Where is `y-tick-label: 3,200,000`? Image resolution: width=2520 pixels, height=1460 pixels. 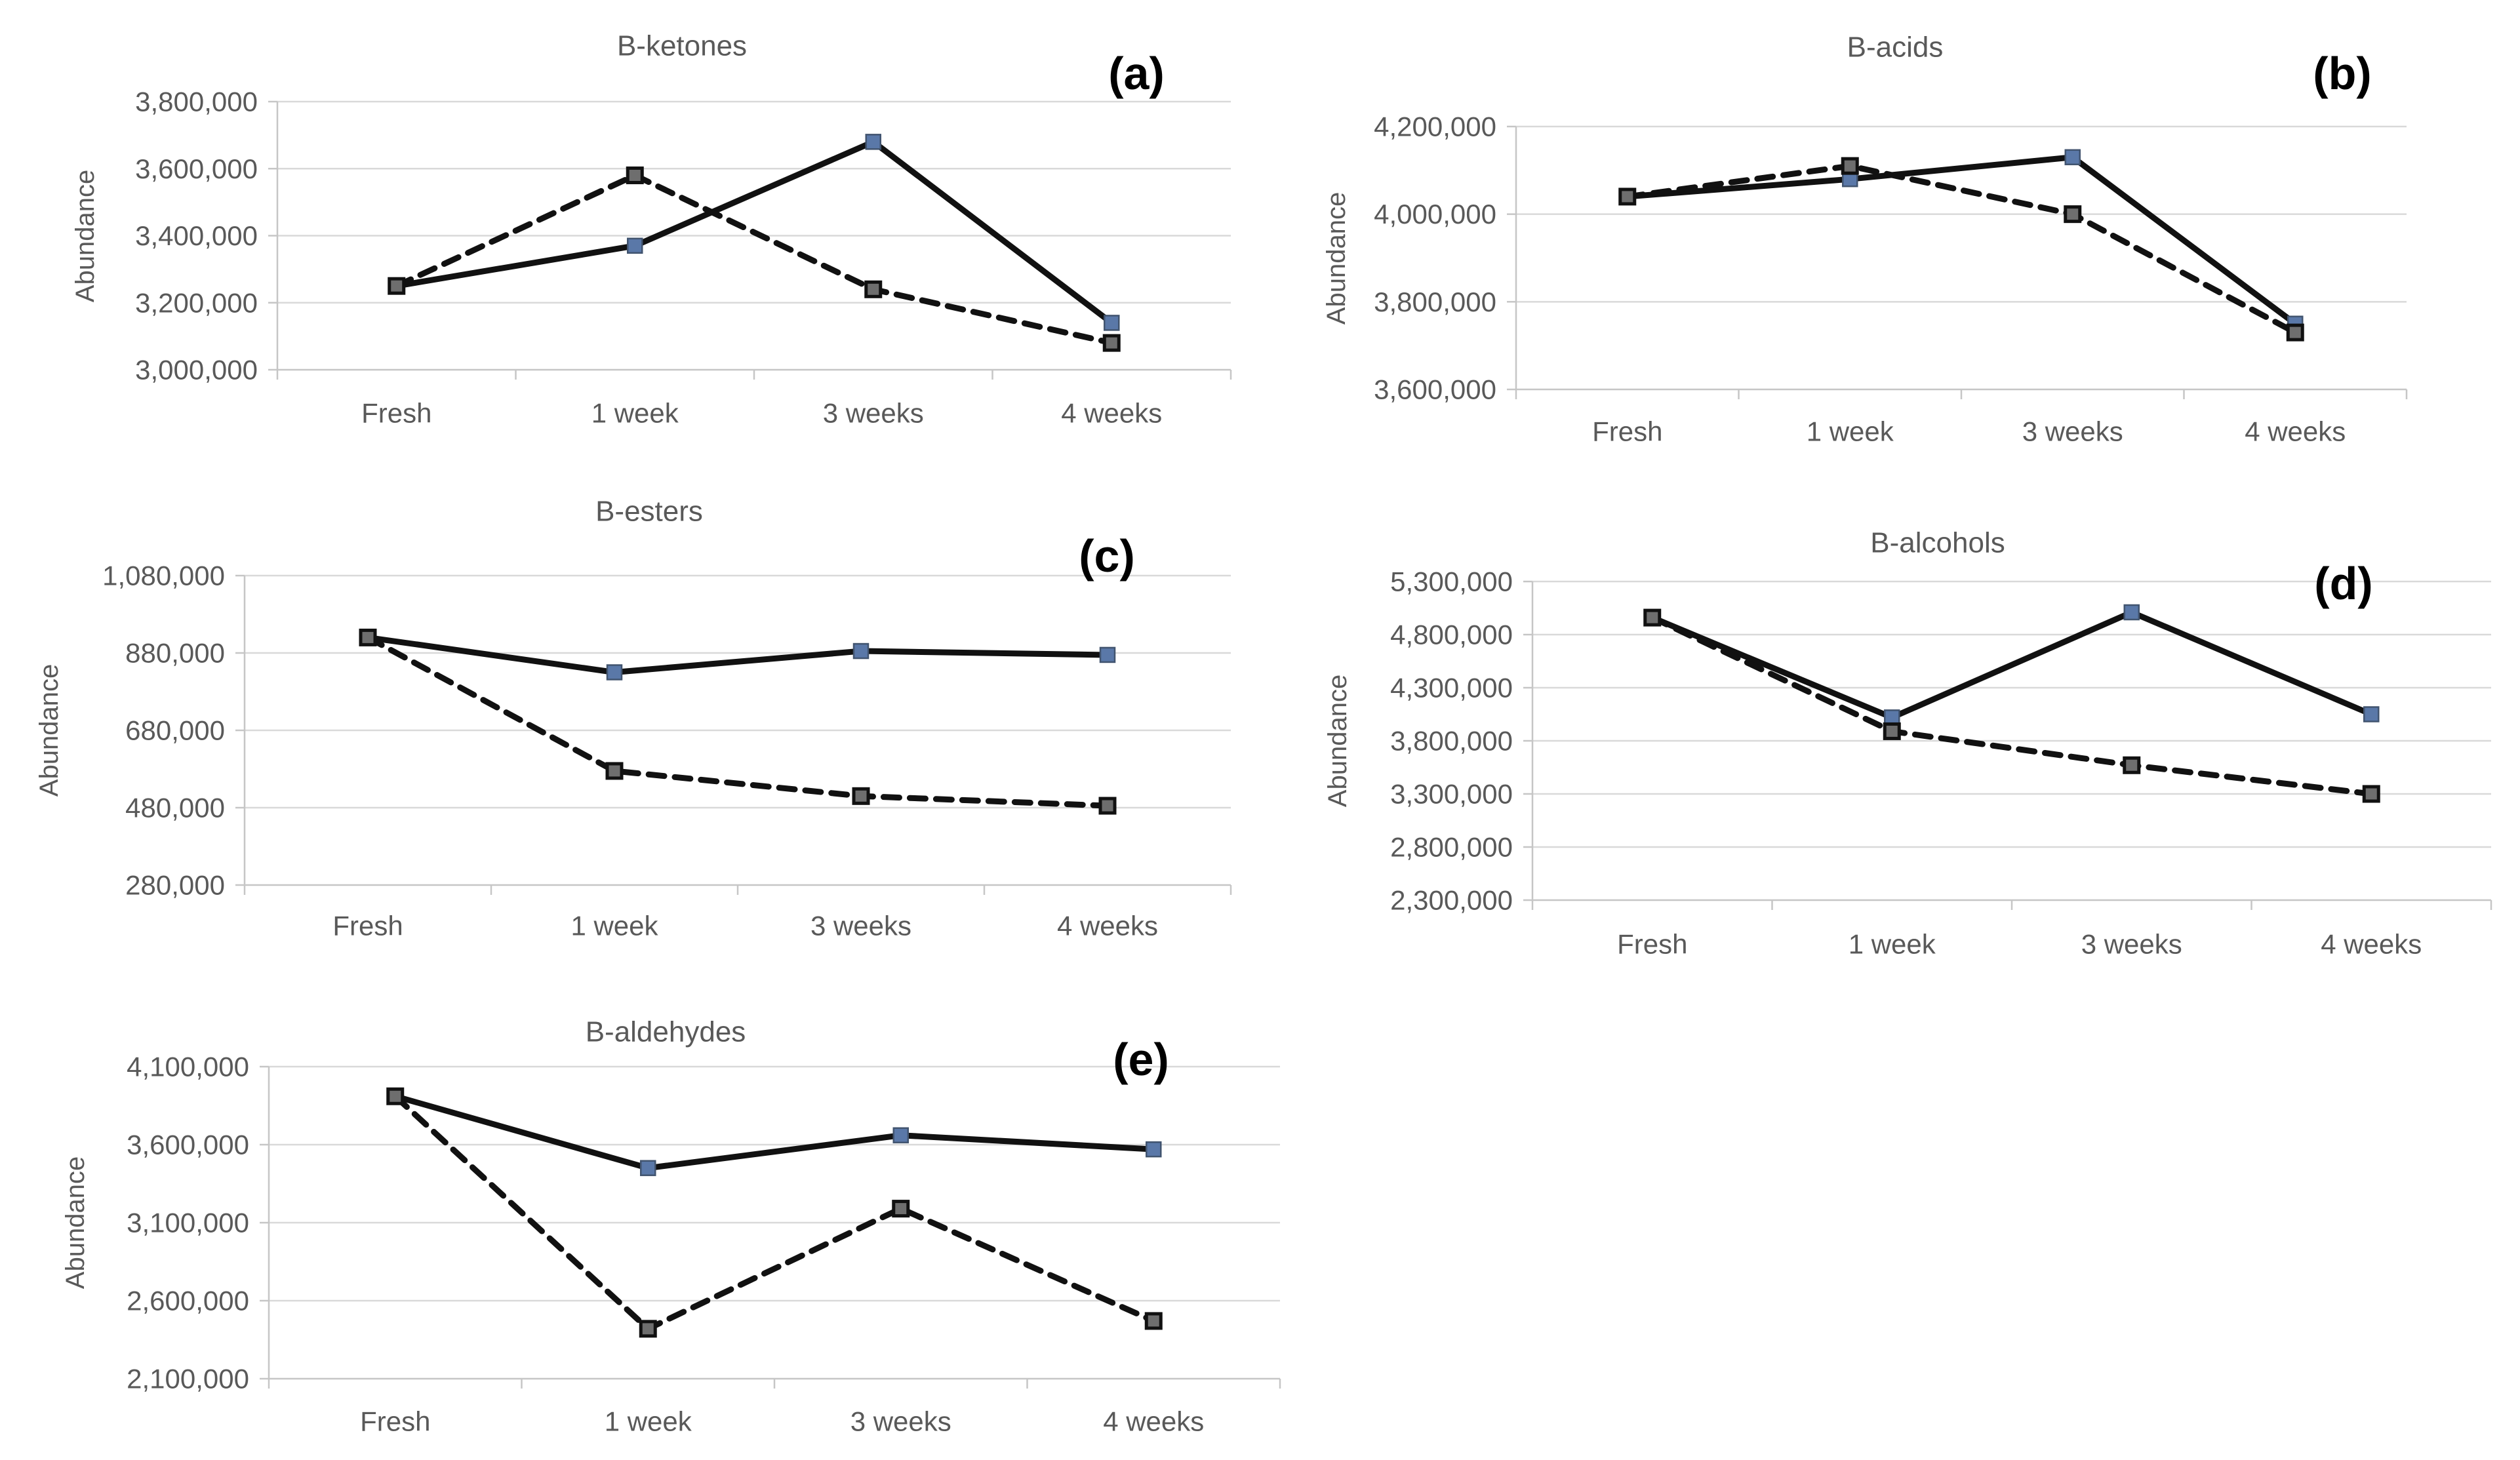
y-tick-label: 3,200,000 is located at coordinates (196, 302).